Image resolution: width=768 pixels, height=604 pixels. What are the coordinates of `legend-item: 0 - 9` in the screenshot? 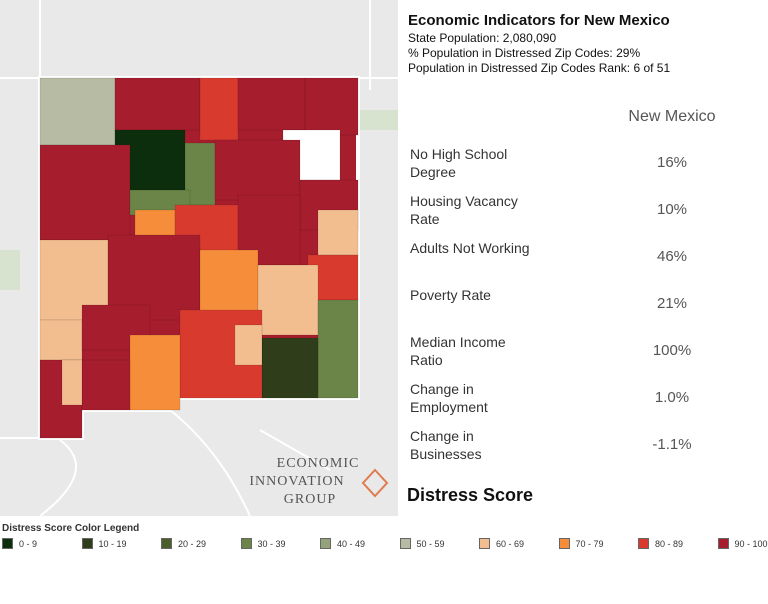 It's located at (19, 543).